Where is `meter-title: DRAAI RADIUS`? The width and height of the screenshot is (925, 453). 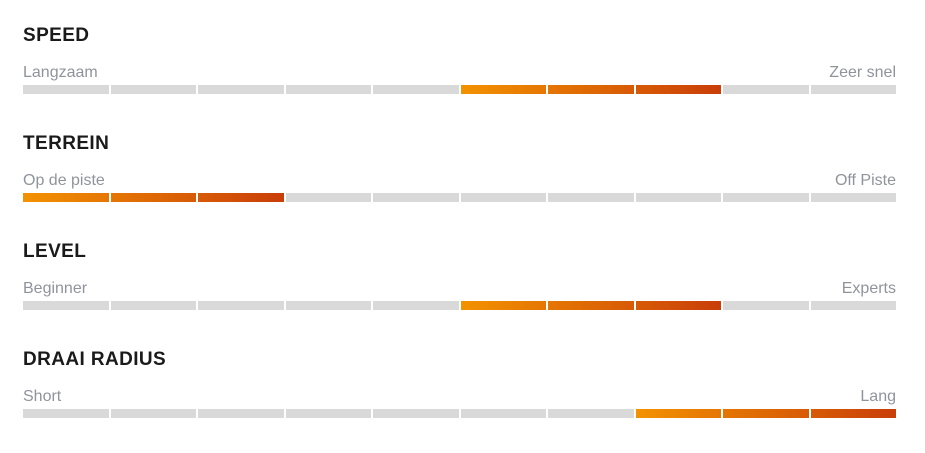 meter-title: DRAAI RADIUS is located at coordinates (95, 359).